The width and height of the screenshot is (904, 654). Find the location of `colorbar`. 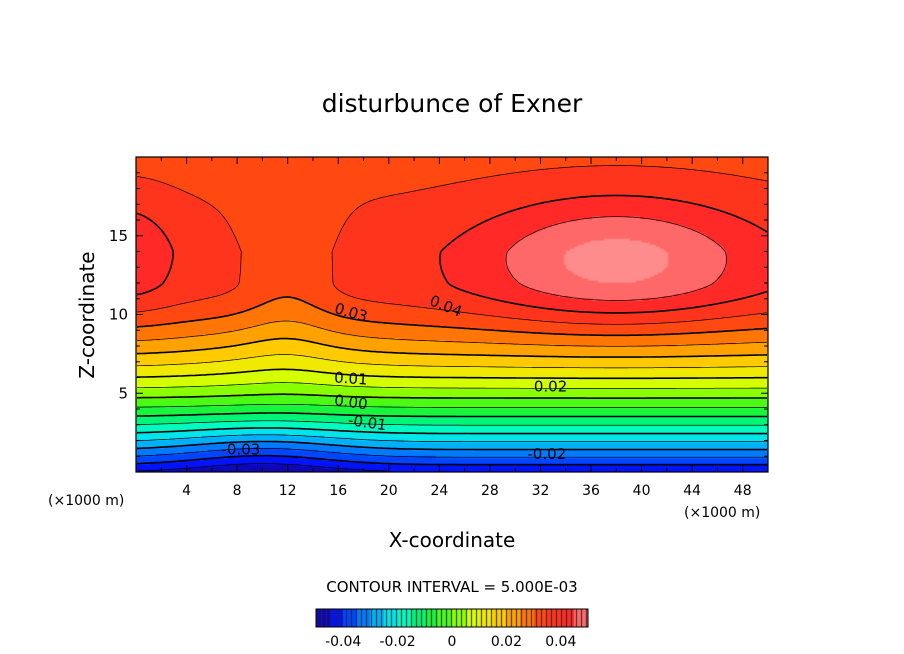

colorbar is located at coordinates (452, 618).